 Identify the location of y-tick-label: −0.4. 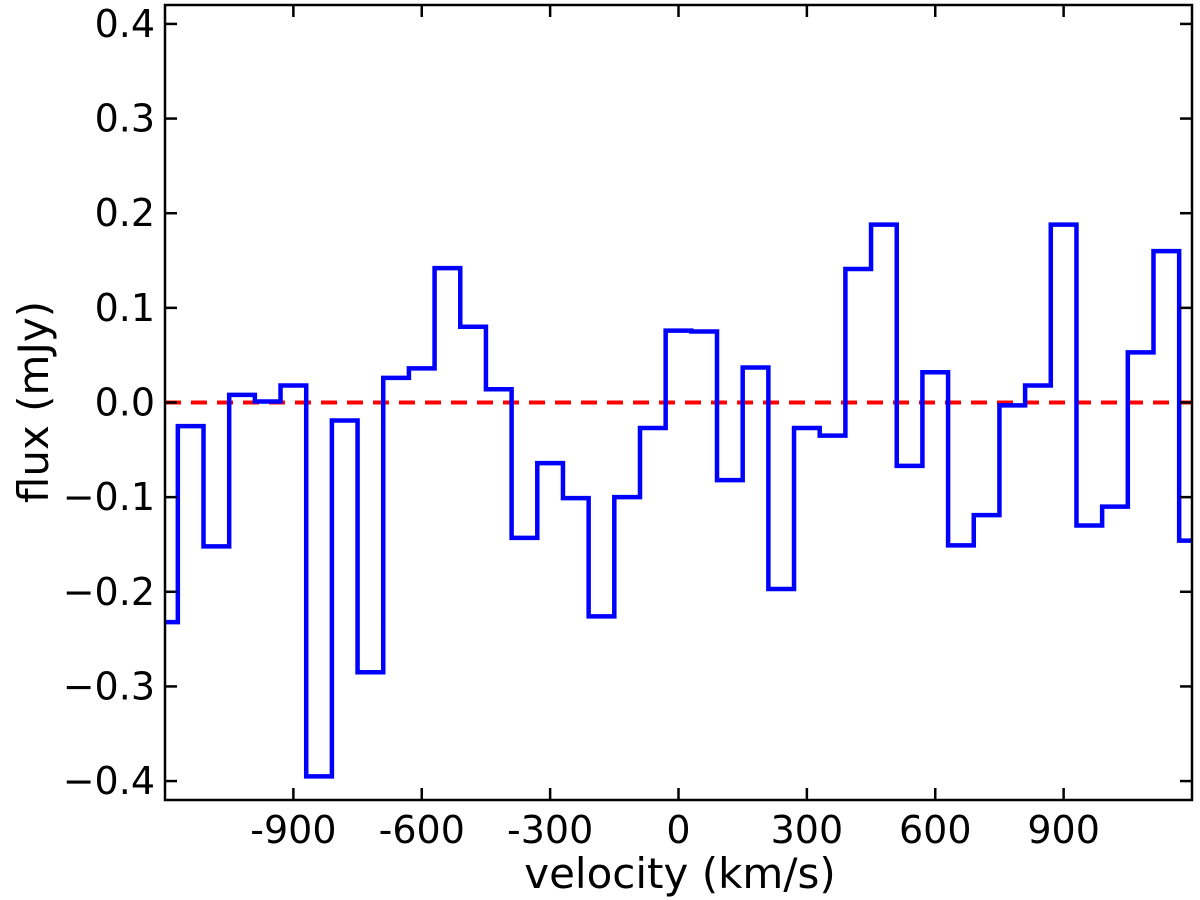
(109, 781).